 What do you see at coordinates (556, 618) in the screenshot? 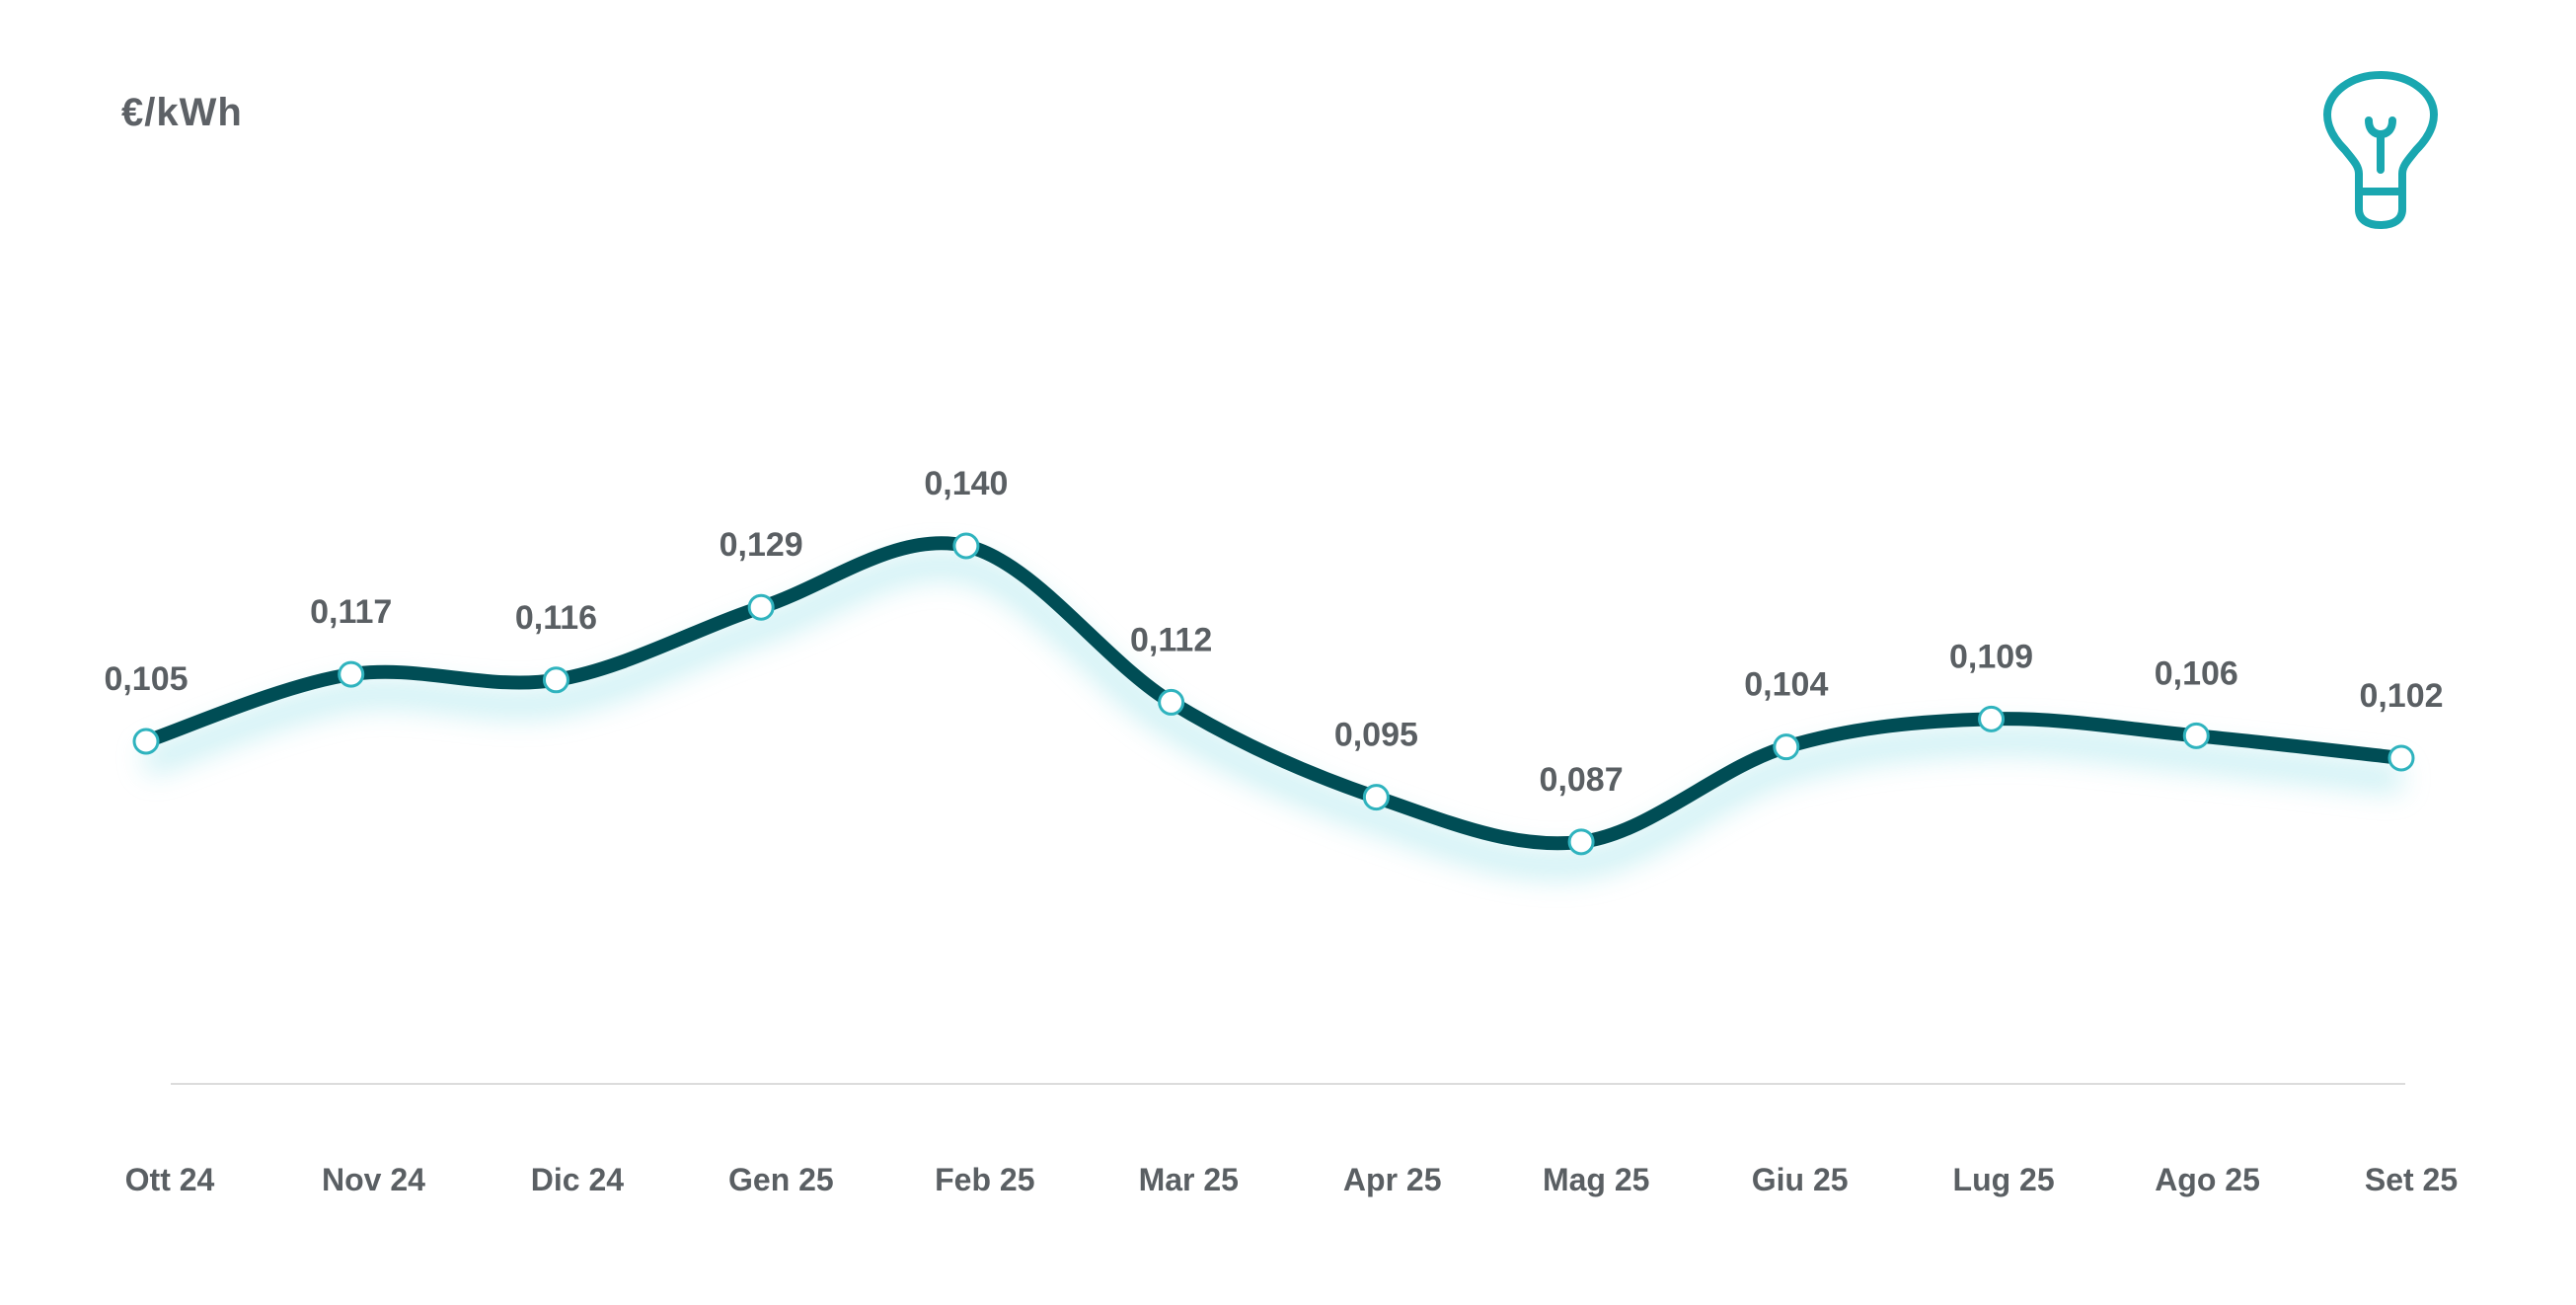
I see `data-value-label: 0,116` at bounding box center [556, 618].